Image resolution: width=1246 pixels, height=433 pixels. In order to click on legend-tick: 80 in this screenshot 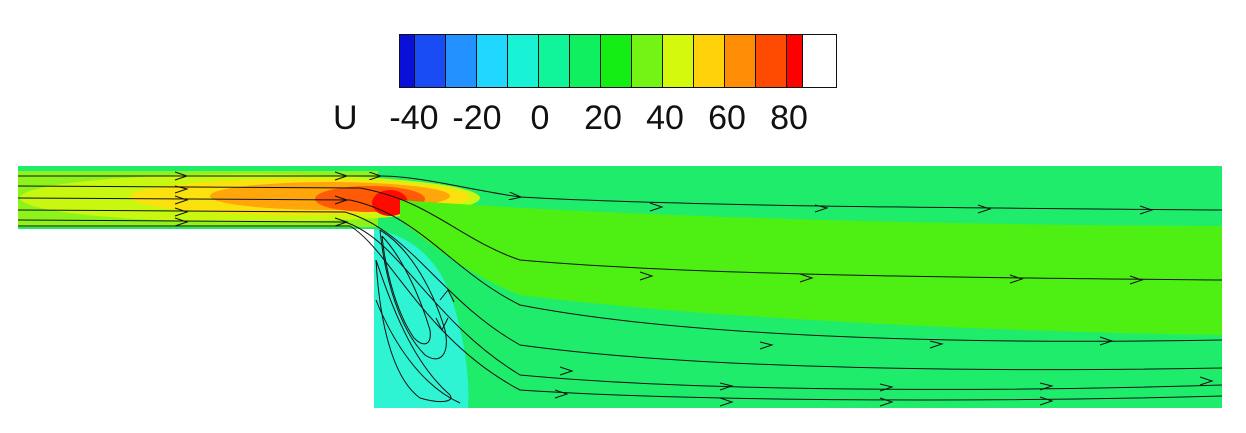, I will do `click(789, 118)`.